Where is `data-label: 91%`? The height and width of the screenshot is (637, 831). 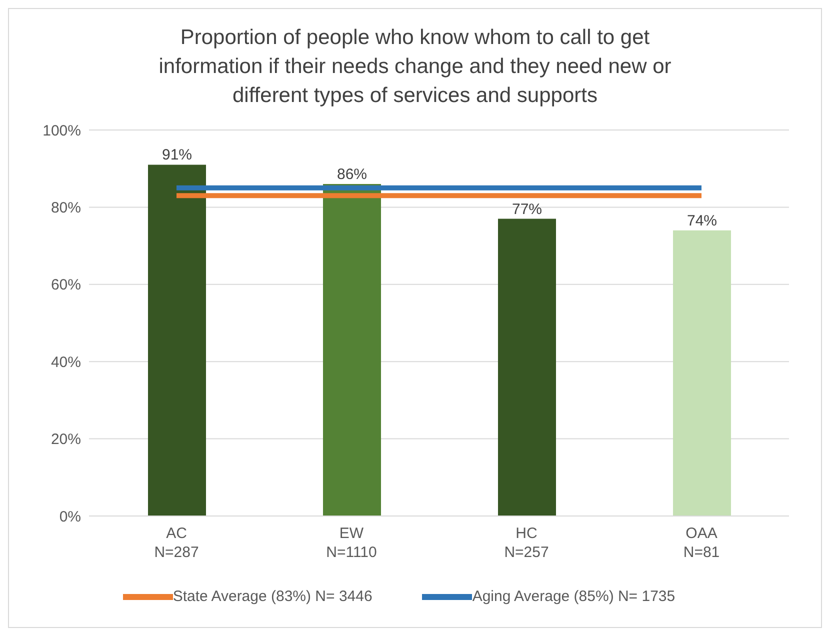 data-label: 91% is located at coordinates (177, 155).